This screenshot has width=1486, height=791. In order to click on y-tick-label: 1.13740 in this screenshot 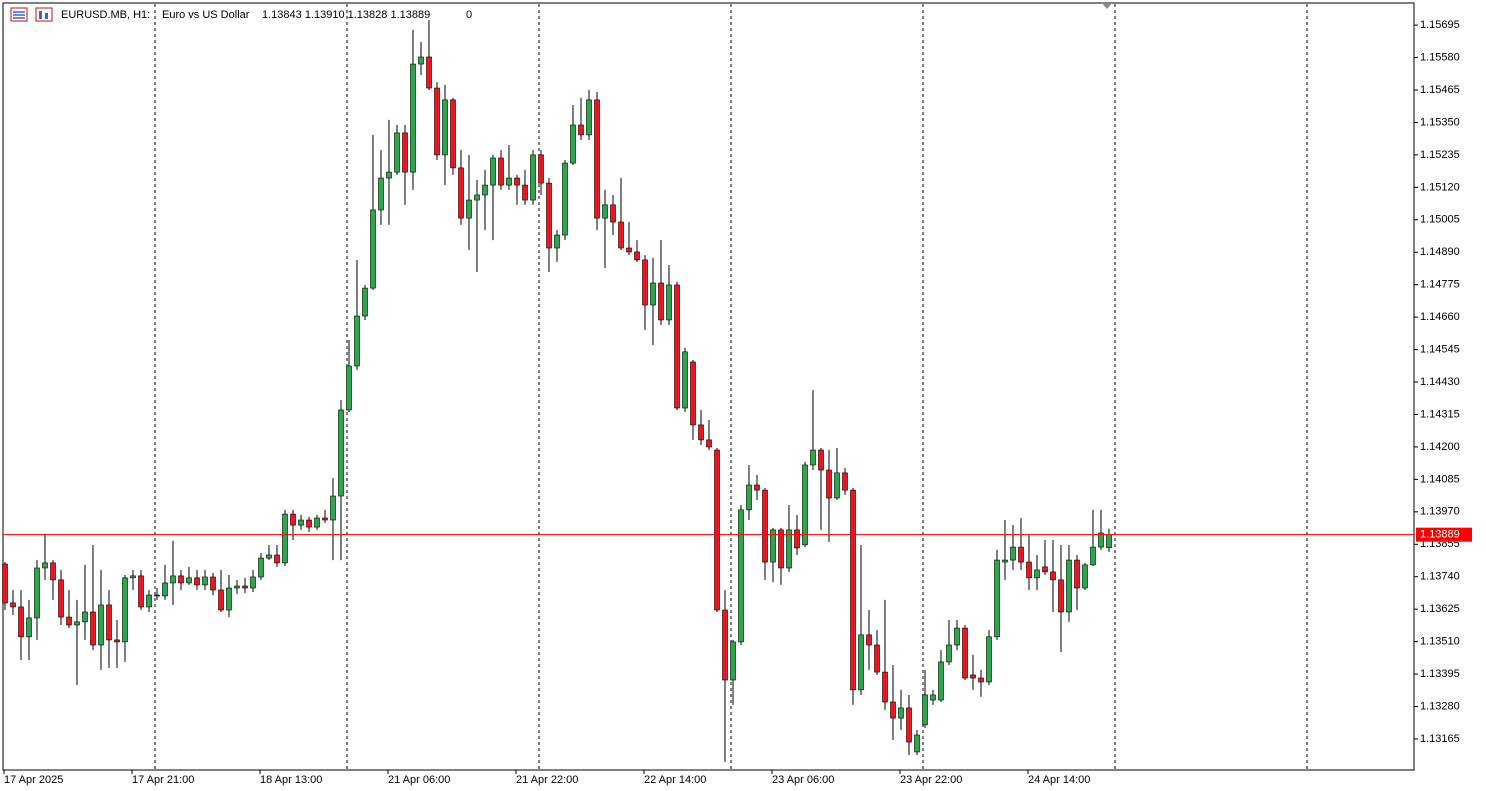, I will do `click(1440, 577)`.